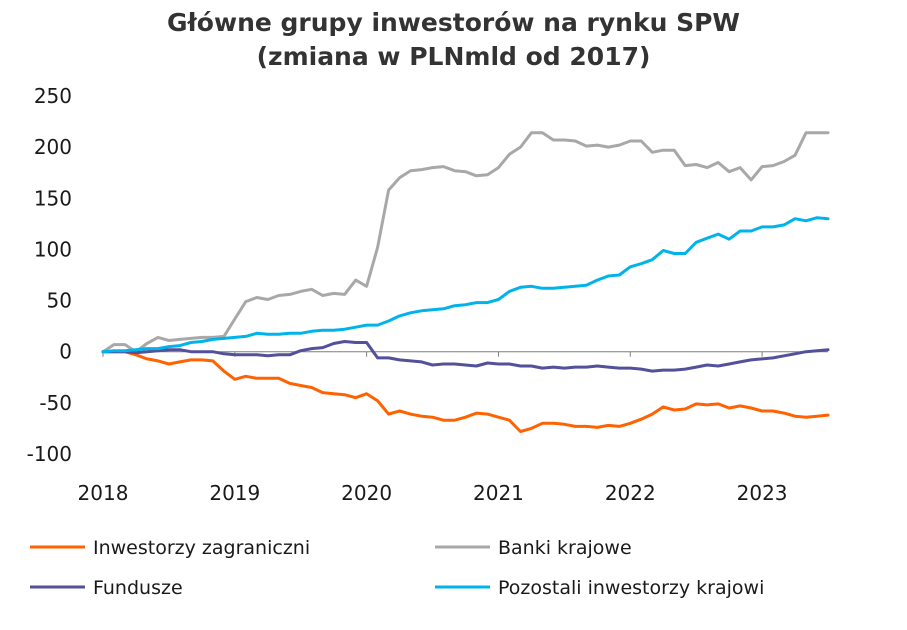 The width and height of the screenshot is (907, 630). What do you see at coordinates (498, 493) in the screenshot?
I see `x-tick-label: 2021` at bounding box center [498, 493].